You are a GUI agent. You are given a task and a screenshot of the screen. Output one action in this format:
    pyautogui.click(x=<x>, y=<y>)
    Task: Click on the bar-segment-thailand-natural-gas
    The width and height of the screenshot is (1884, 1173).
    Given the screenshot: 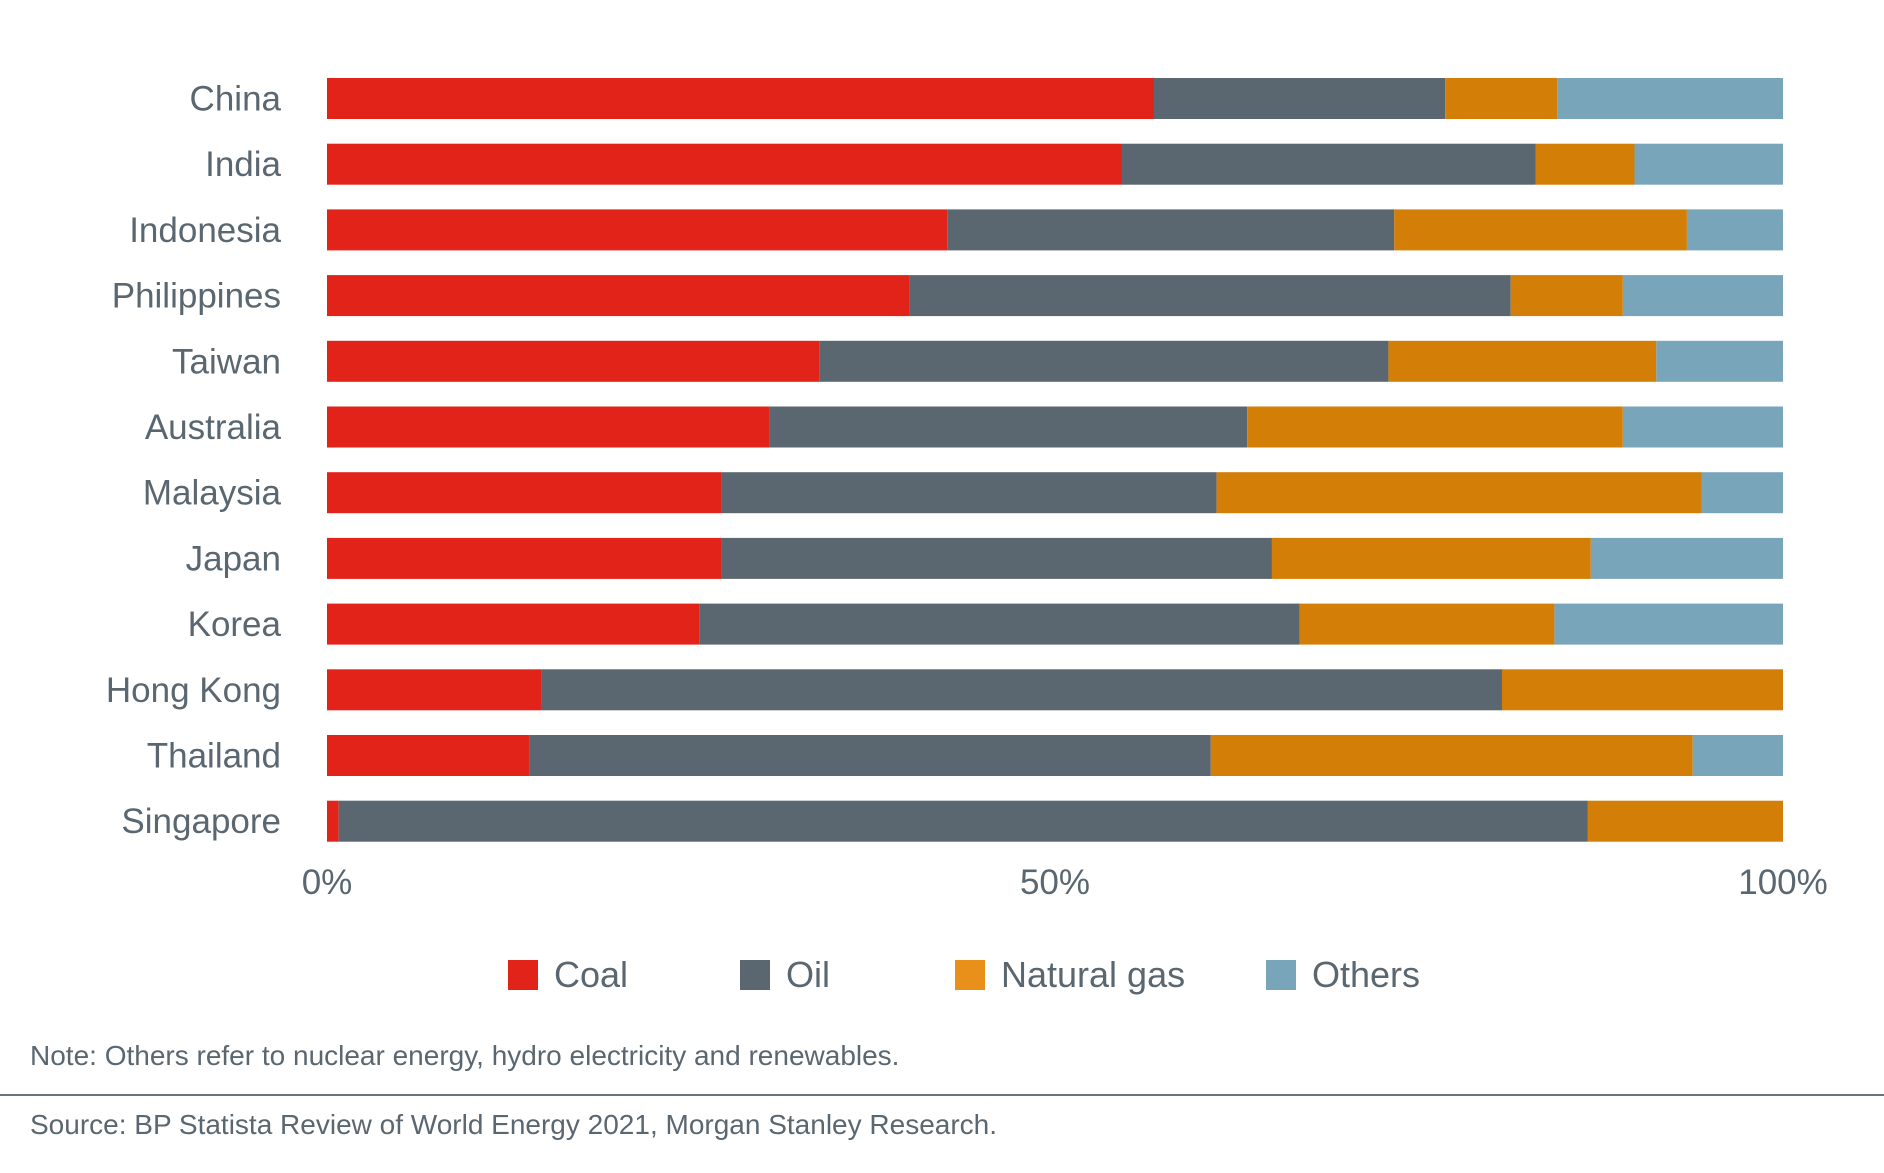 What is the action you would take?
    pyautogui.click(x=1451, y=755)
    